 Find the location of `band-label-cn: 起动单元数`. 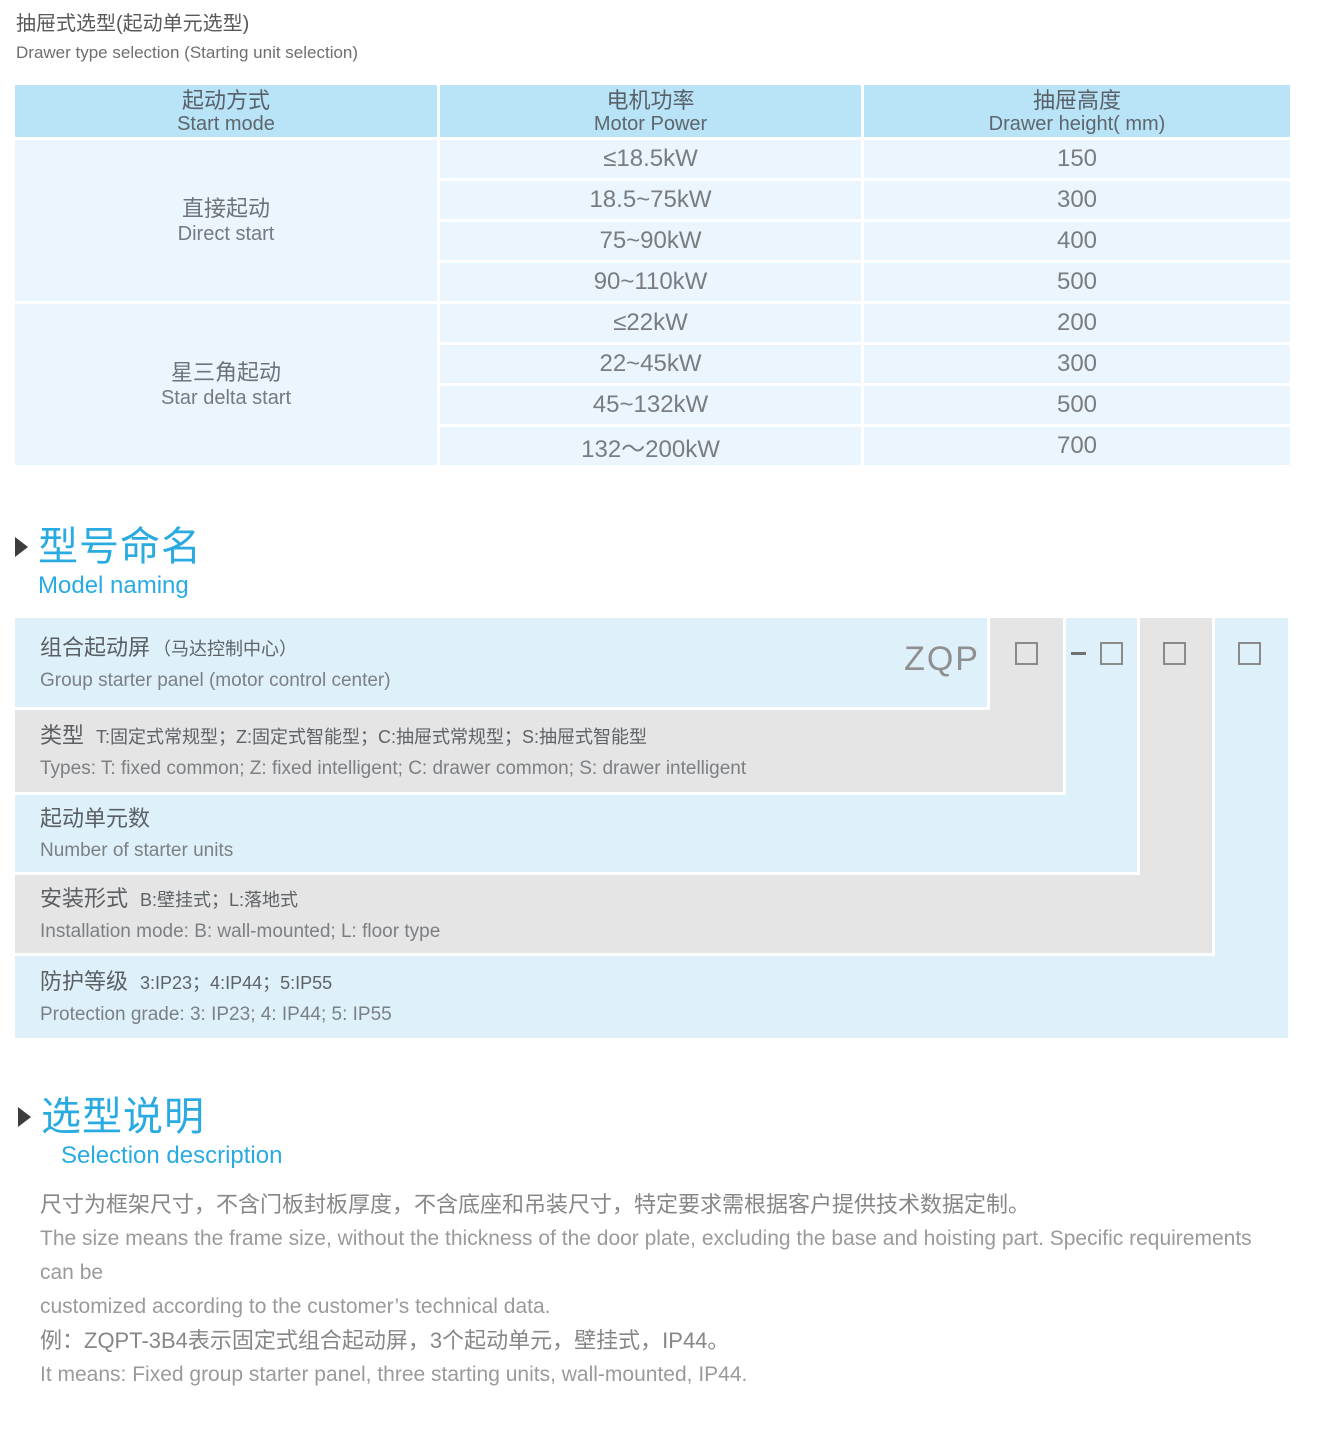

band-label-cn: 起动单元数 is located at coordinates (95, 818).